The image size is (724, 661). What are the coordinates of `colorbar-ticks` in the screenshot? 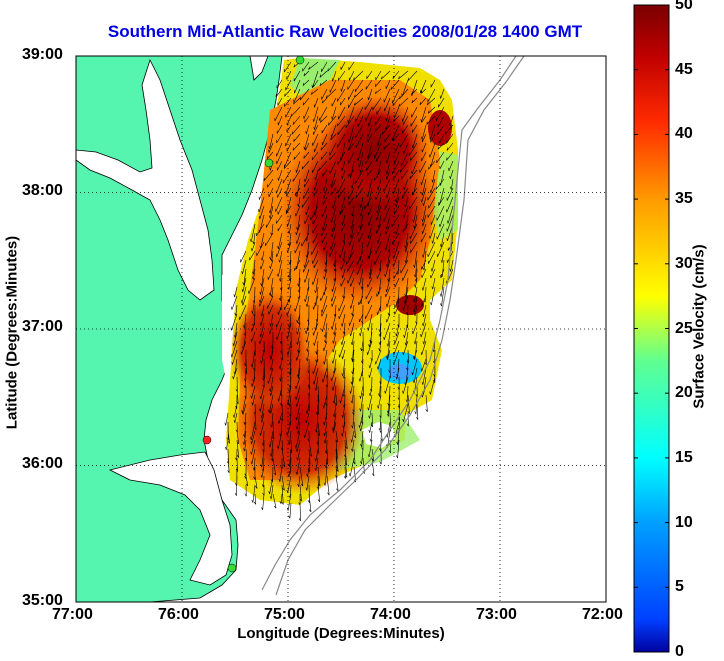 It's located at (651, 328).